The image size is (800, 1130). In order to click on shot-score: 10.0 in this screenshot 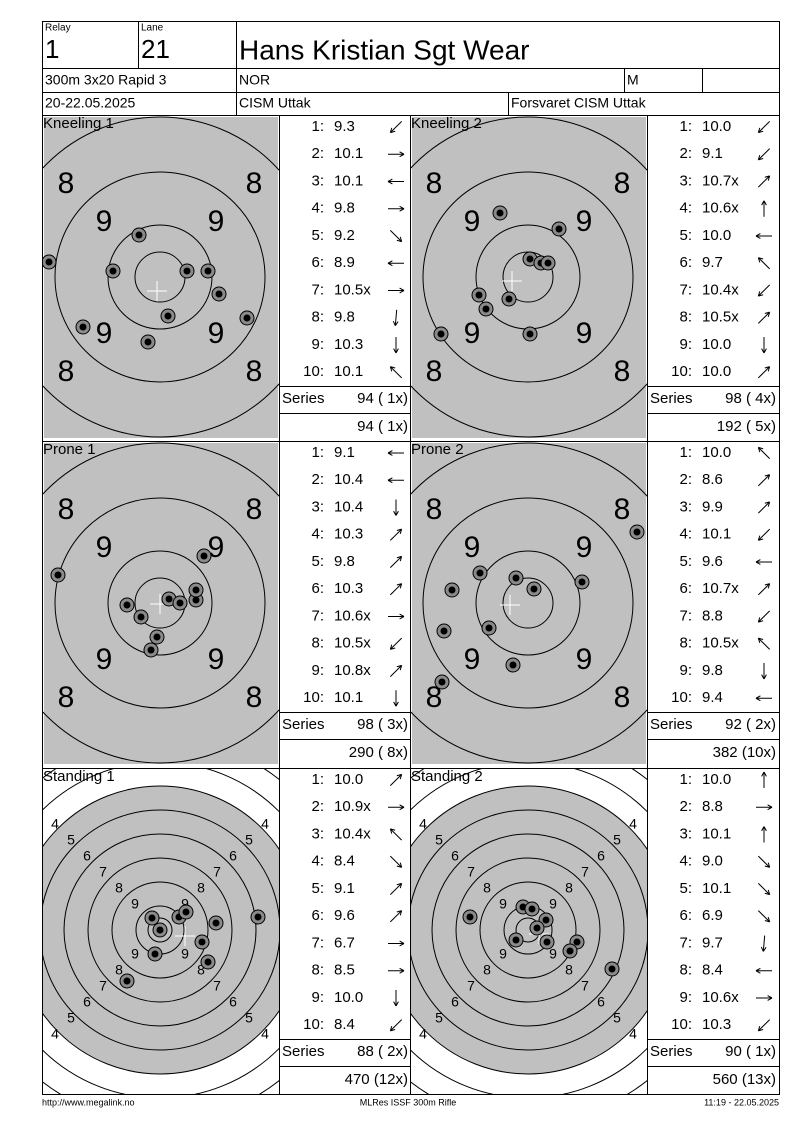, I will do `click(716, 344)`.